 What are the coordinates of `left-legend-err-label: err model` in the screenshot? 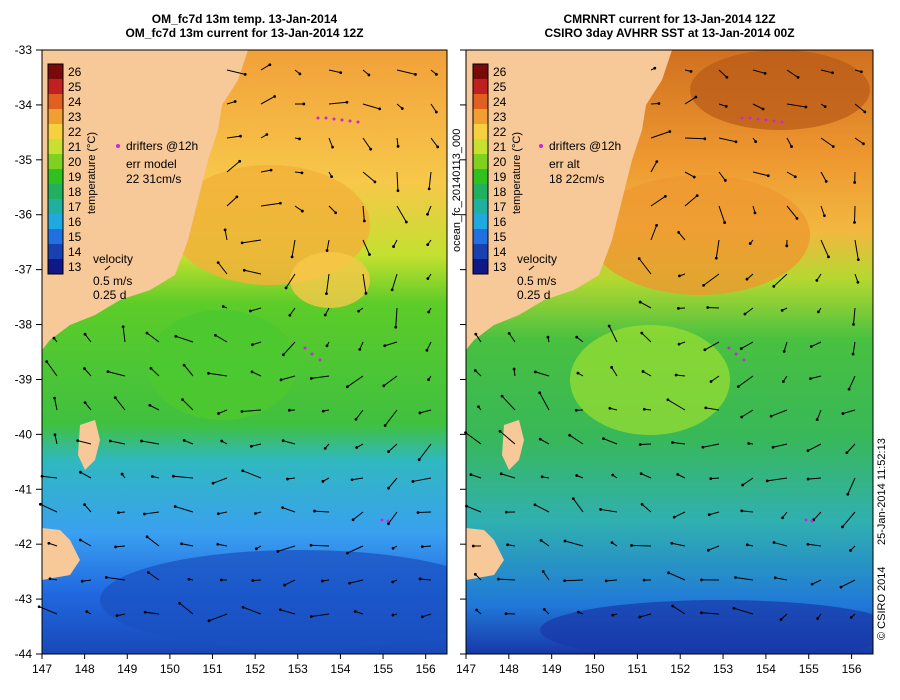 It's located at (151, 164).